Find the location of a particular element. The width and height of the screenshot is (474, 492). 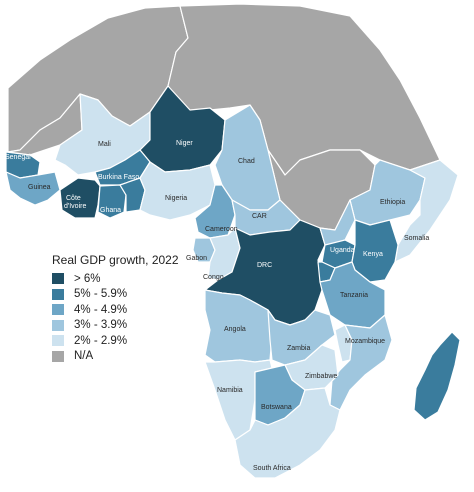

country-label: Botswana is located at coordinates (276, 407).